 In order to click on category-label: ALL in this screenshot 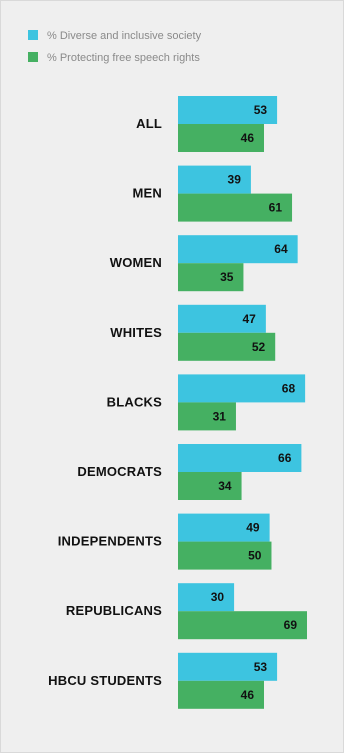, I will do `click(149, 123)`.